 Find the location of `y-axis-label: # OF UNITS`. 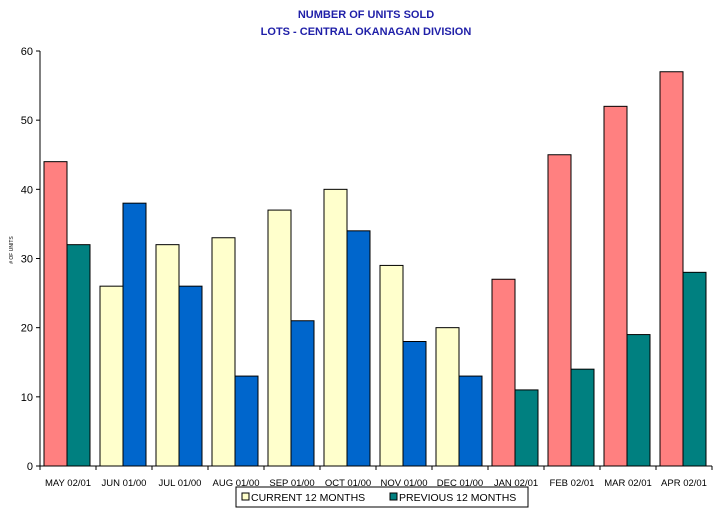

y-axis-label: # OF UNITS is located at coordinates (12, 250).